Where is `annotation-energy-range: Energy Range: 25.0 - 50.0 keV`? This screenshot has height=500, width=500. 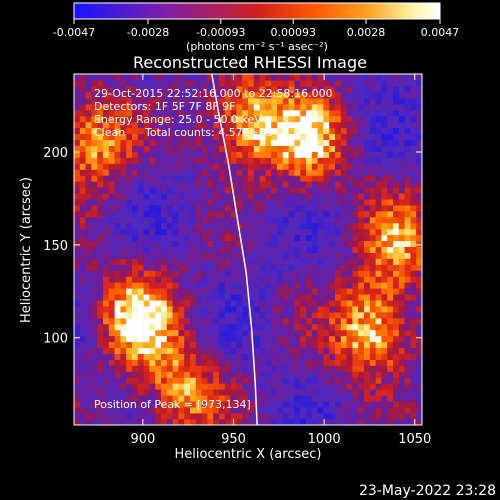 annotation-energy-range: Energy Range: 25.0 - 50.0 keV is located at coordinates (178, 119).